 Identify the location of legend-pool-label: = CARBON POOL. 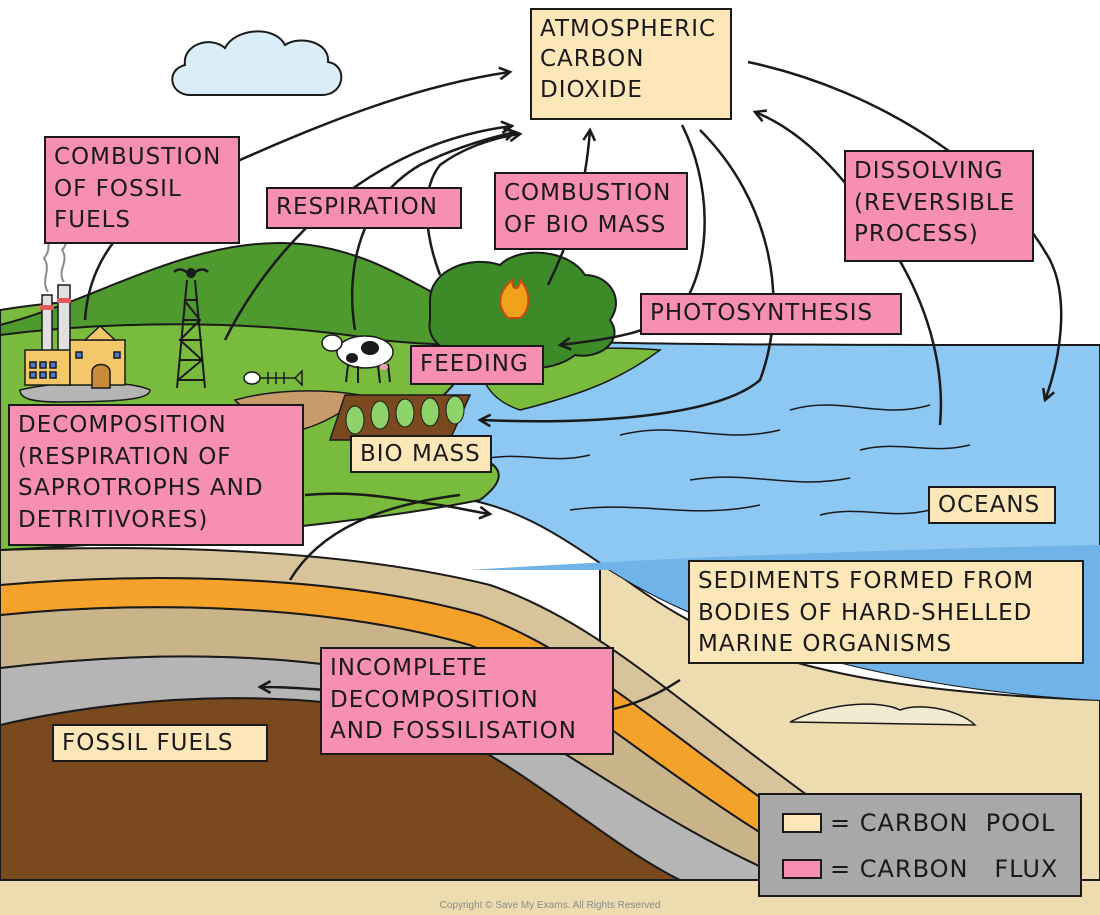
(943, 823).